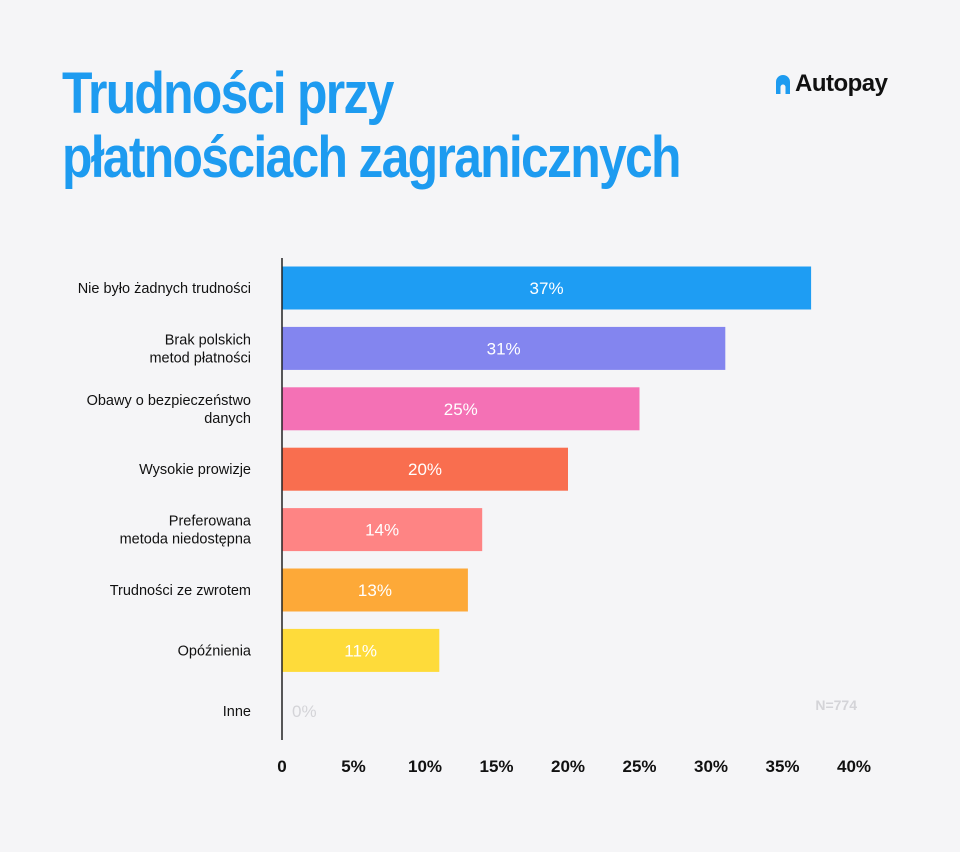 The height and width of the screenshot is (852, 960). I want to click on category-label-4: Preferowana metoda niedostępna, so click(186, 531).